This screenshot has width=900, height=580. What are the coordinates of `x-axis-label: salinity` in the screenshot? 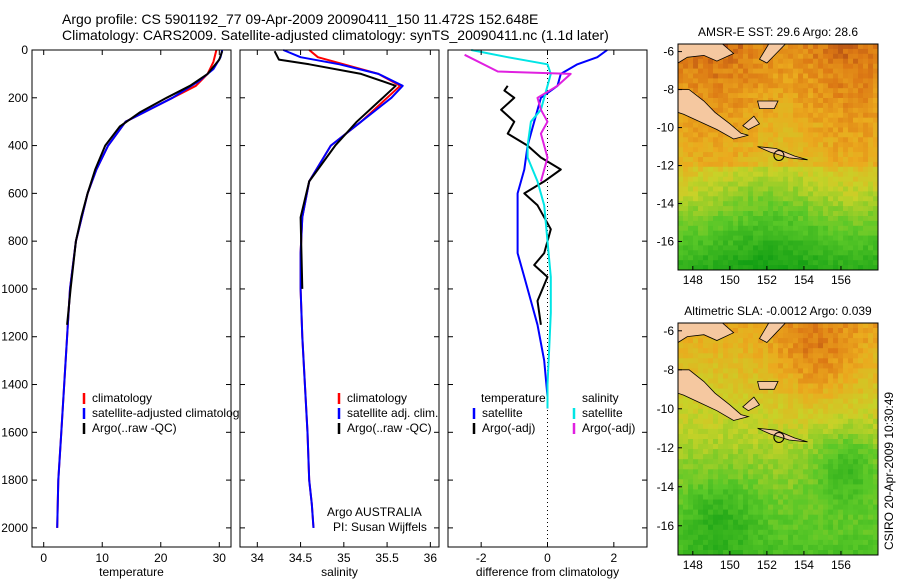 It's located at (339, 572).